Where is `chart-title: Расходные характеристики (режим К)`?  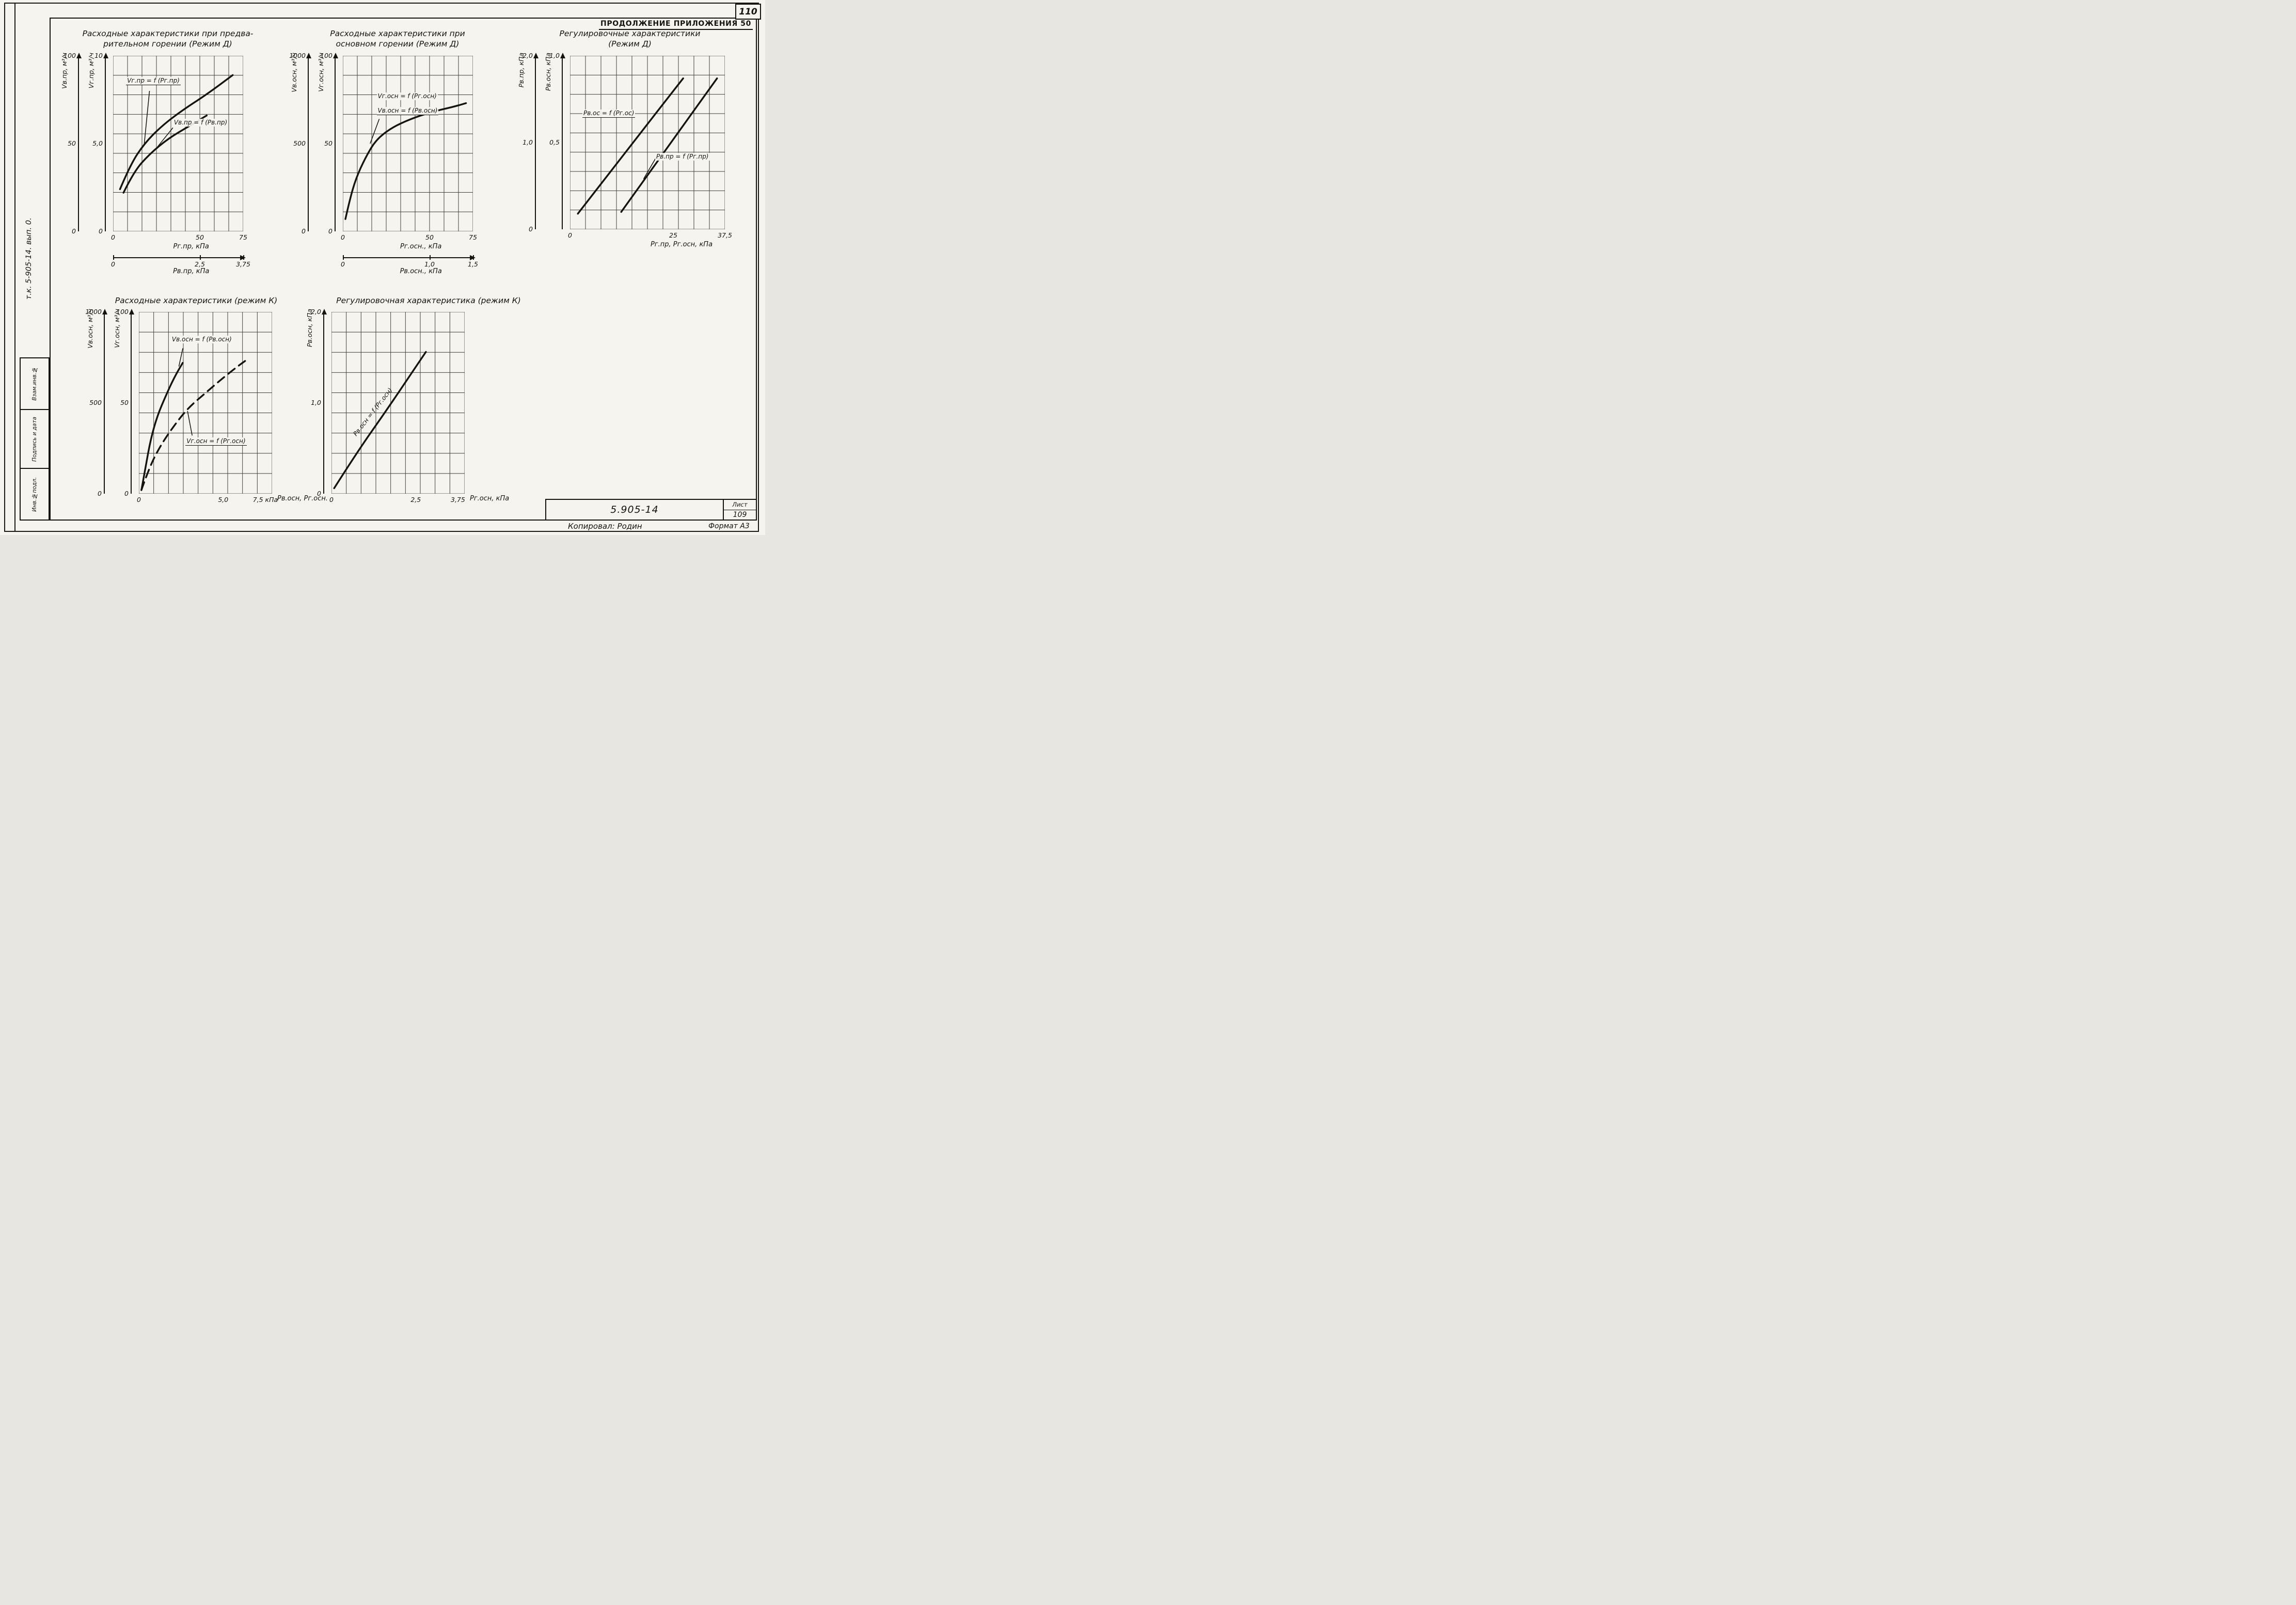 chart-title: Расходные характеристики (режим К) is located at coordinates (196, 300).